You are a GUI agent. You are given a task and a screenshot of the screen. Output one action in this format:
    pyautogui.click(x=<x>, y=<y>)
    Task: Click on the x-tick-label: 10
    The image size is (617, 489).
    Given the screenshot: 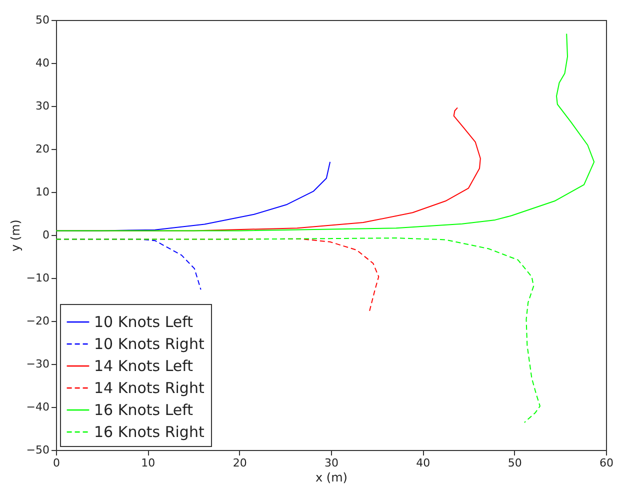 What is the action you would take?
    pyautogui.click(x=148, y=463)
    